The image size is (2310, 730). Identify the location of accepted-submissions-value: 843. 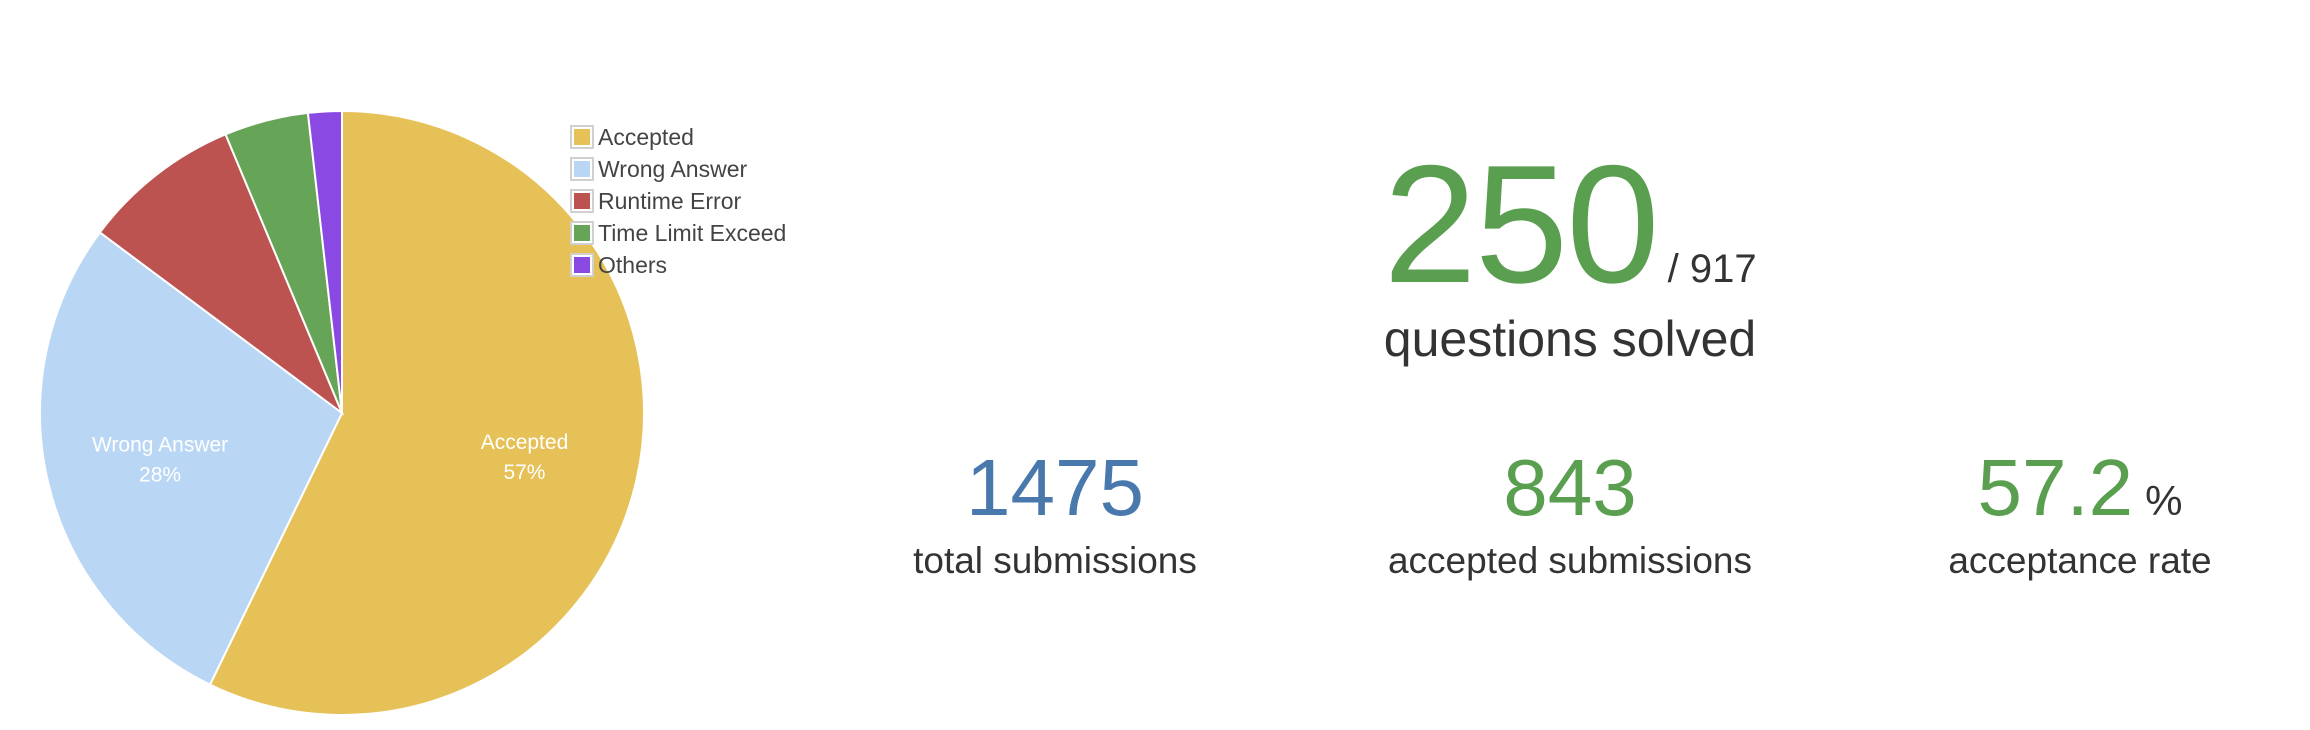
(1570, 487).